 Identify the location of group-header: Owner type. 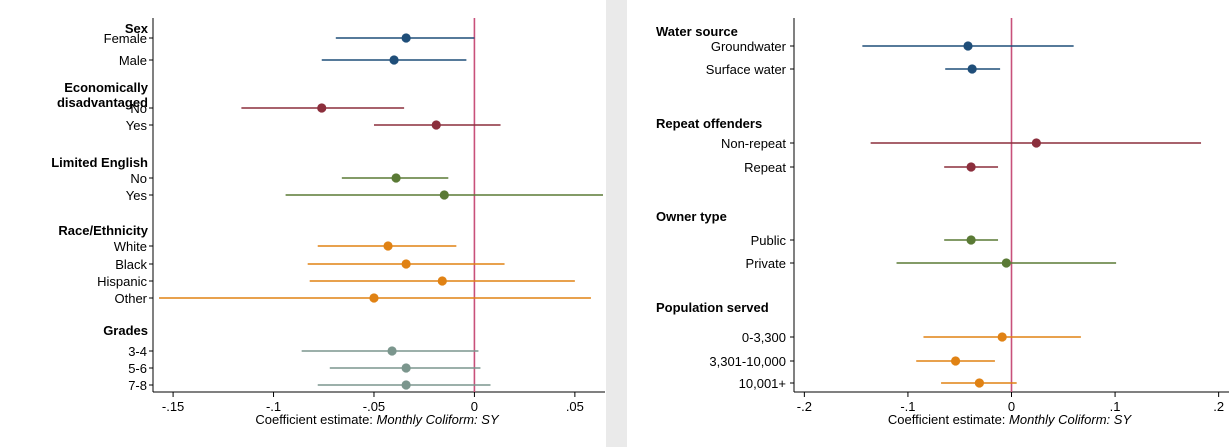
(691, 216).